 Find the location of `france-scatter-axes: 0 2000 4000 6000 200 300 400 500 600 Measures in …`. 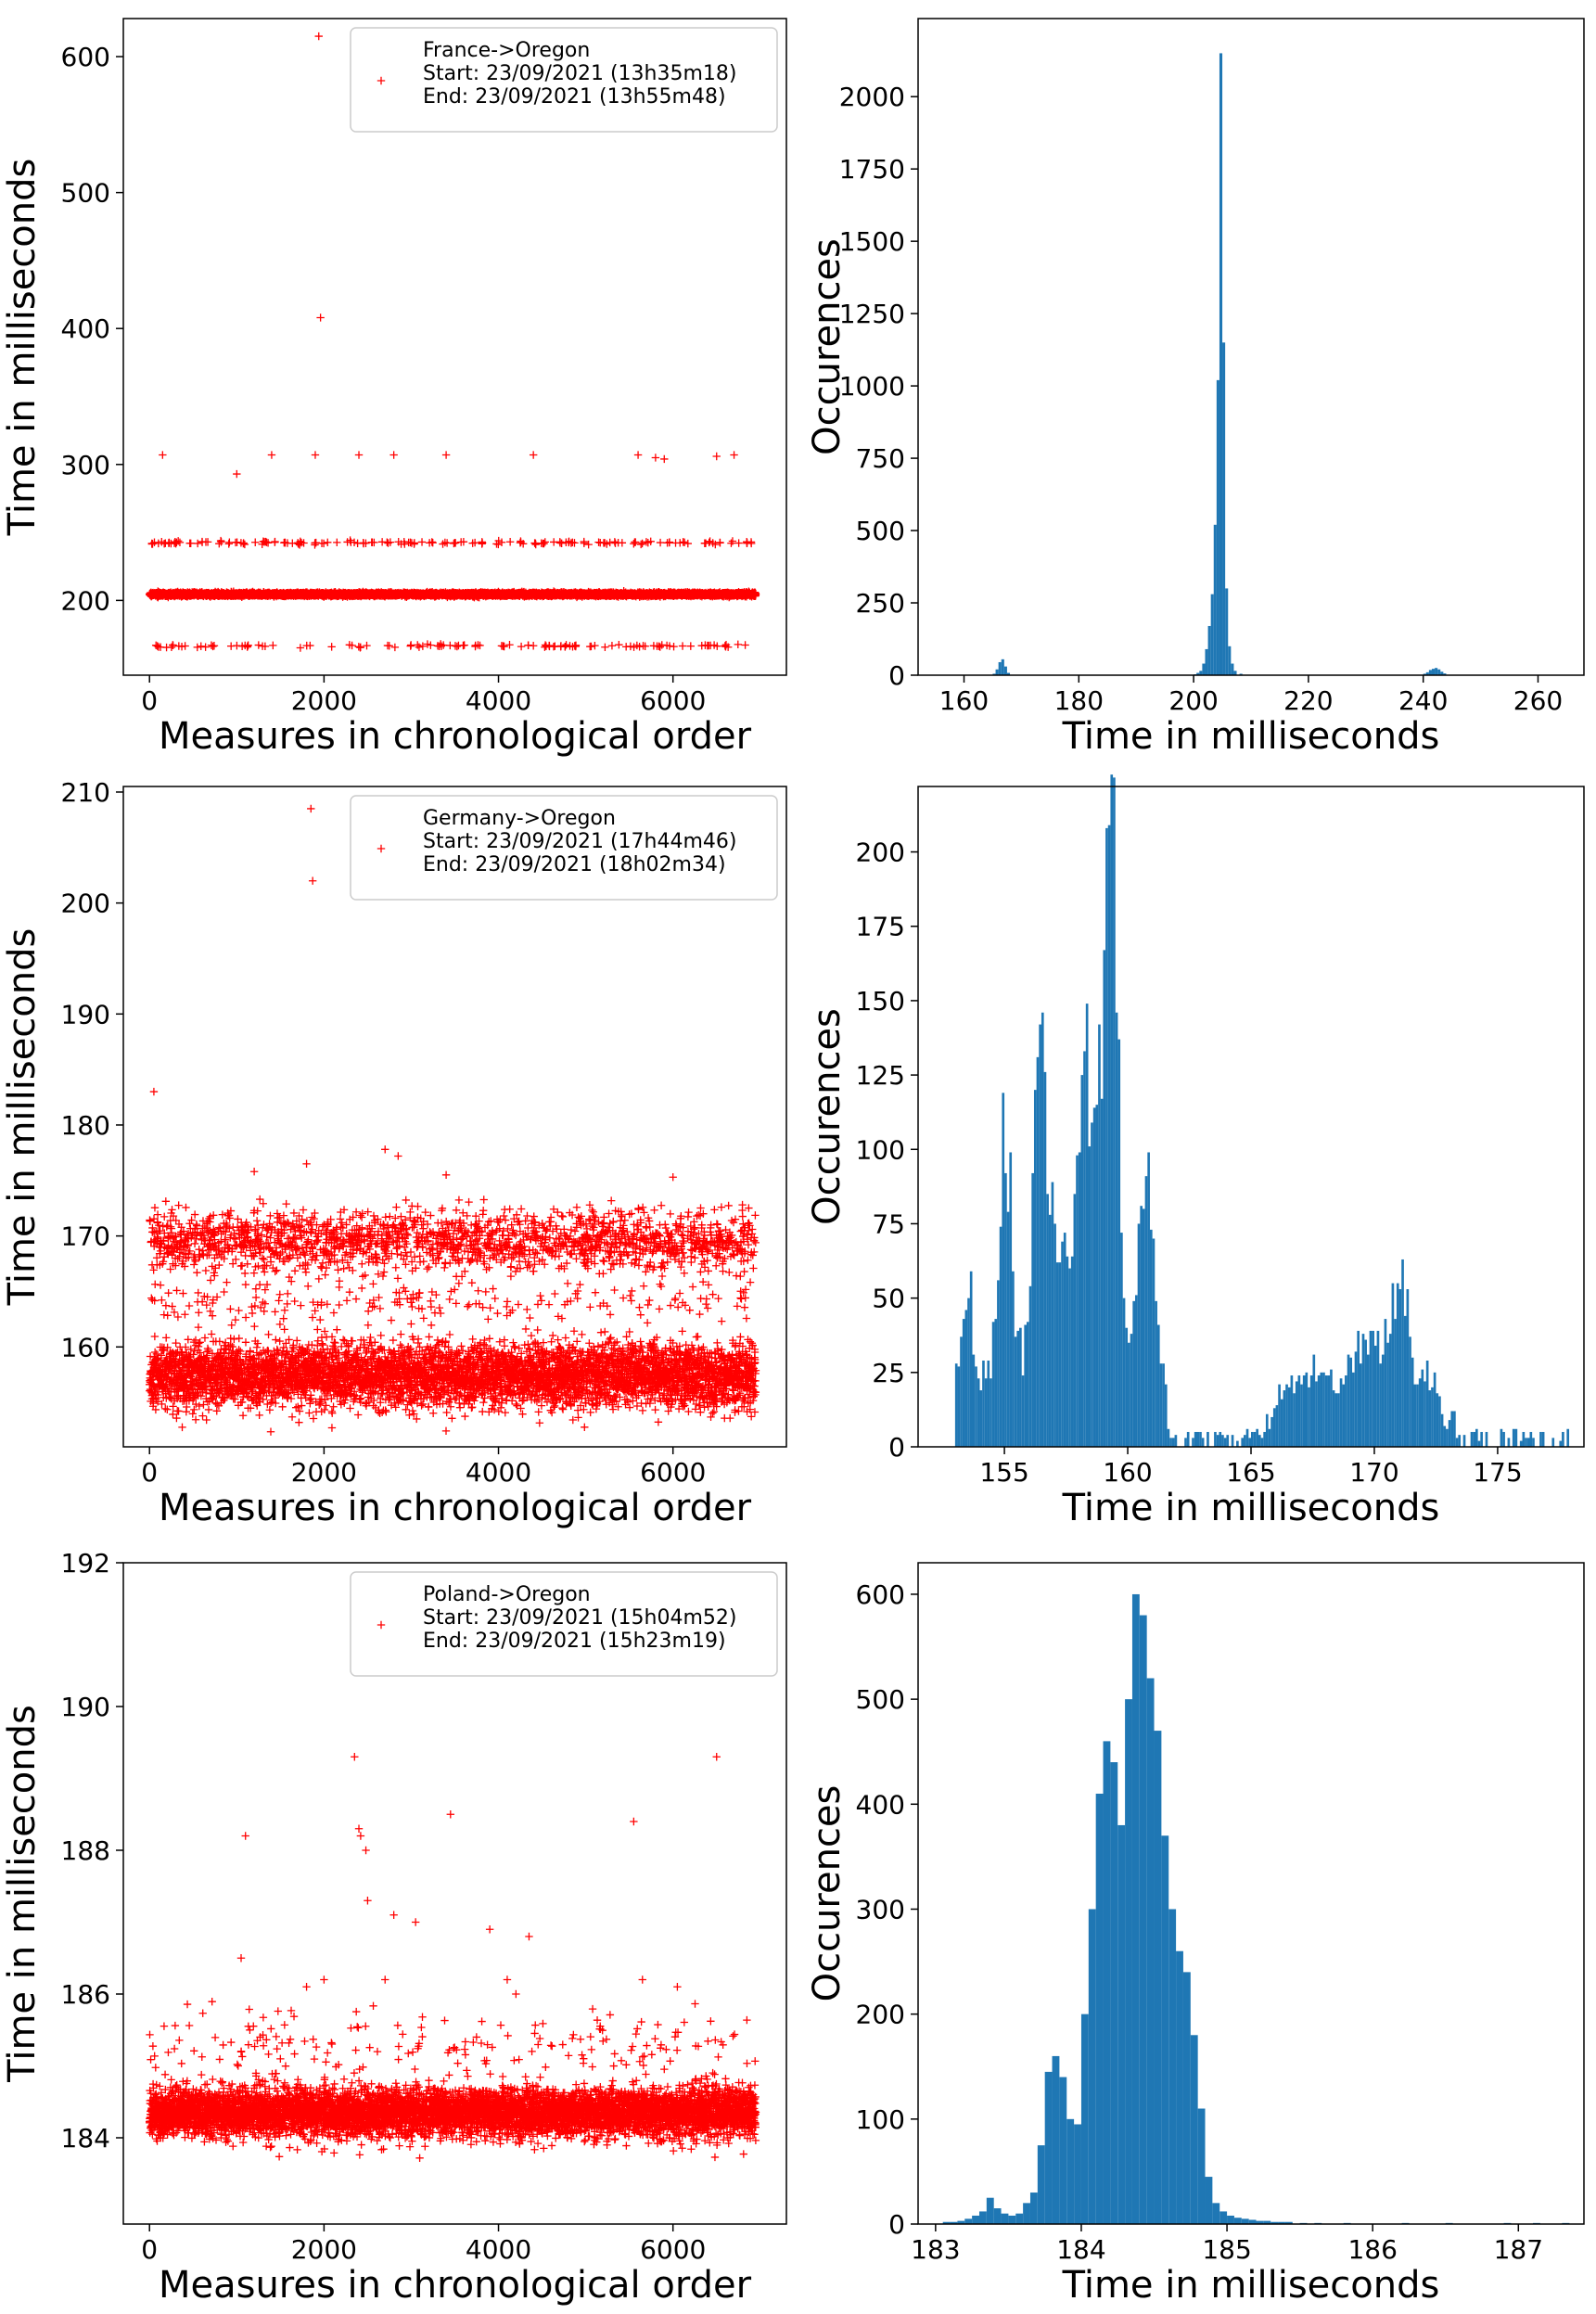

france-scatter-axes: 0 2000 4000 6000 200 300 400 500 600 Measures in … is located at coordinates (376, 400).